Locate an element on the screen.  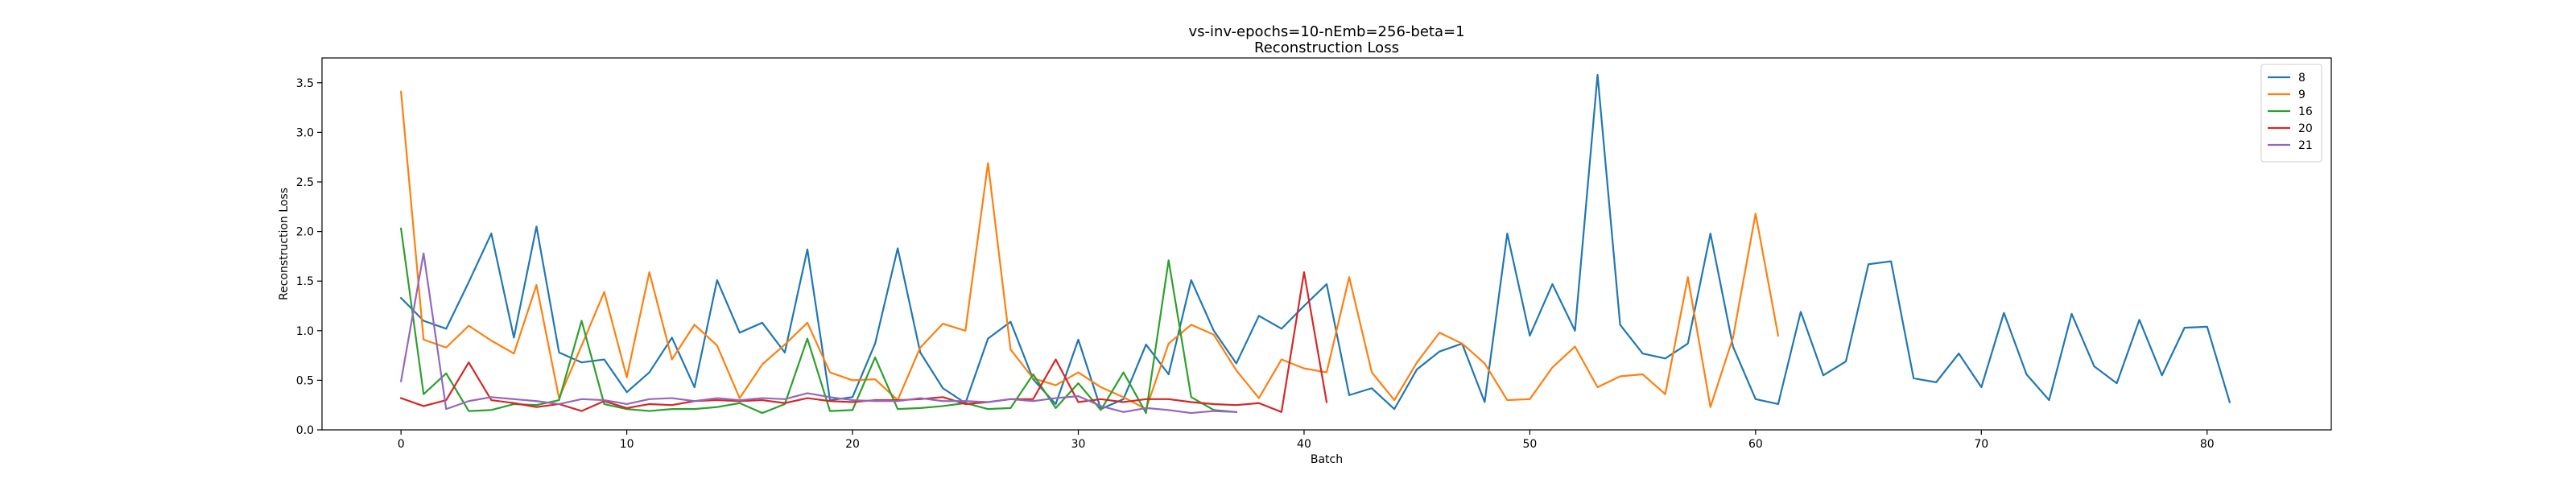
x-tick-label: 10 is located at coordinates (627, 444).